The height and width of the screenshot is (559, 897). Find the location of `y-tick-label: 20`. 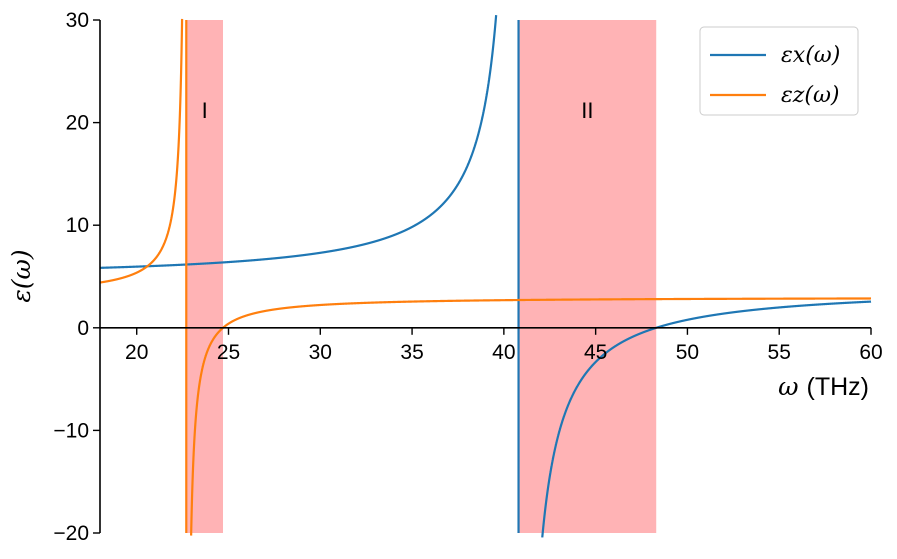

y-tick-label: 20 is located at coordinates (77, 123).